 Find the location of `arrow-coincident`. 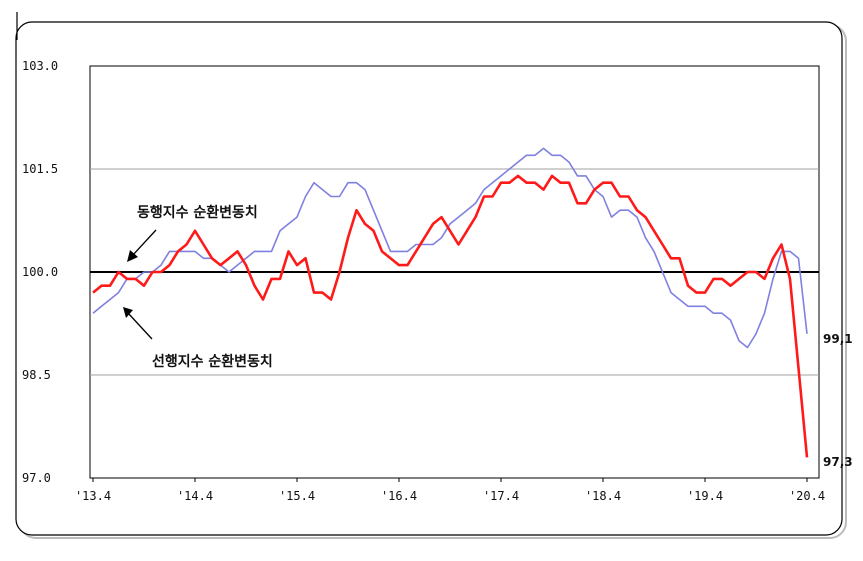

arrow-coincident is located at coordinates (142, 245).